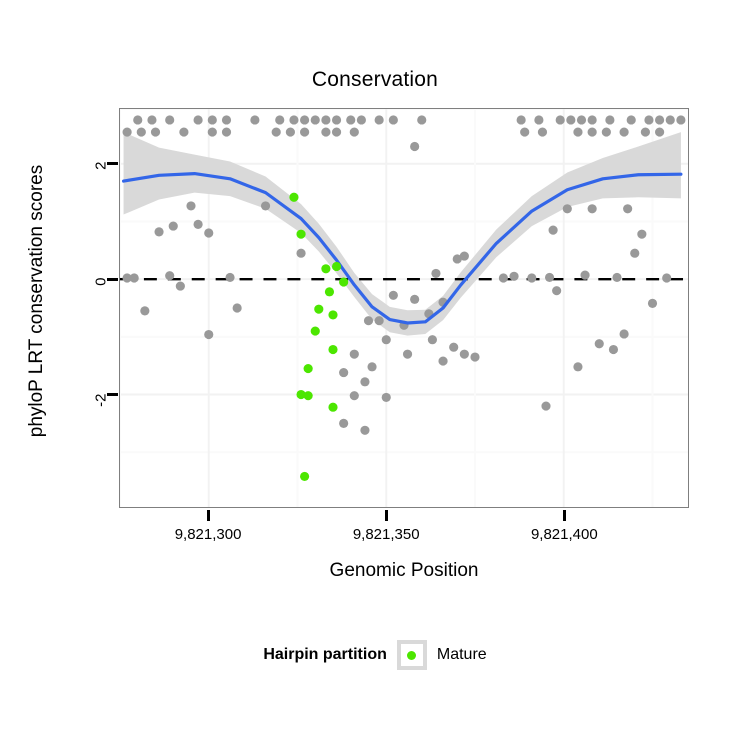 This screenshot has width=750, height=750. I want to click on legend-key-mature, so click(411, 655).